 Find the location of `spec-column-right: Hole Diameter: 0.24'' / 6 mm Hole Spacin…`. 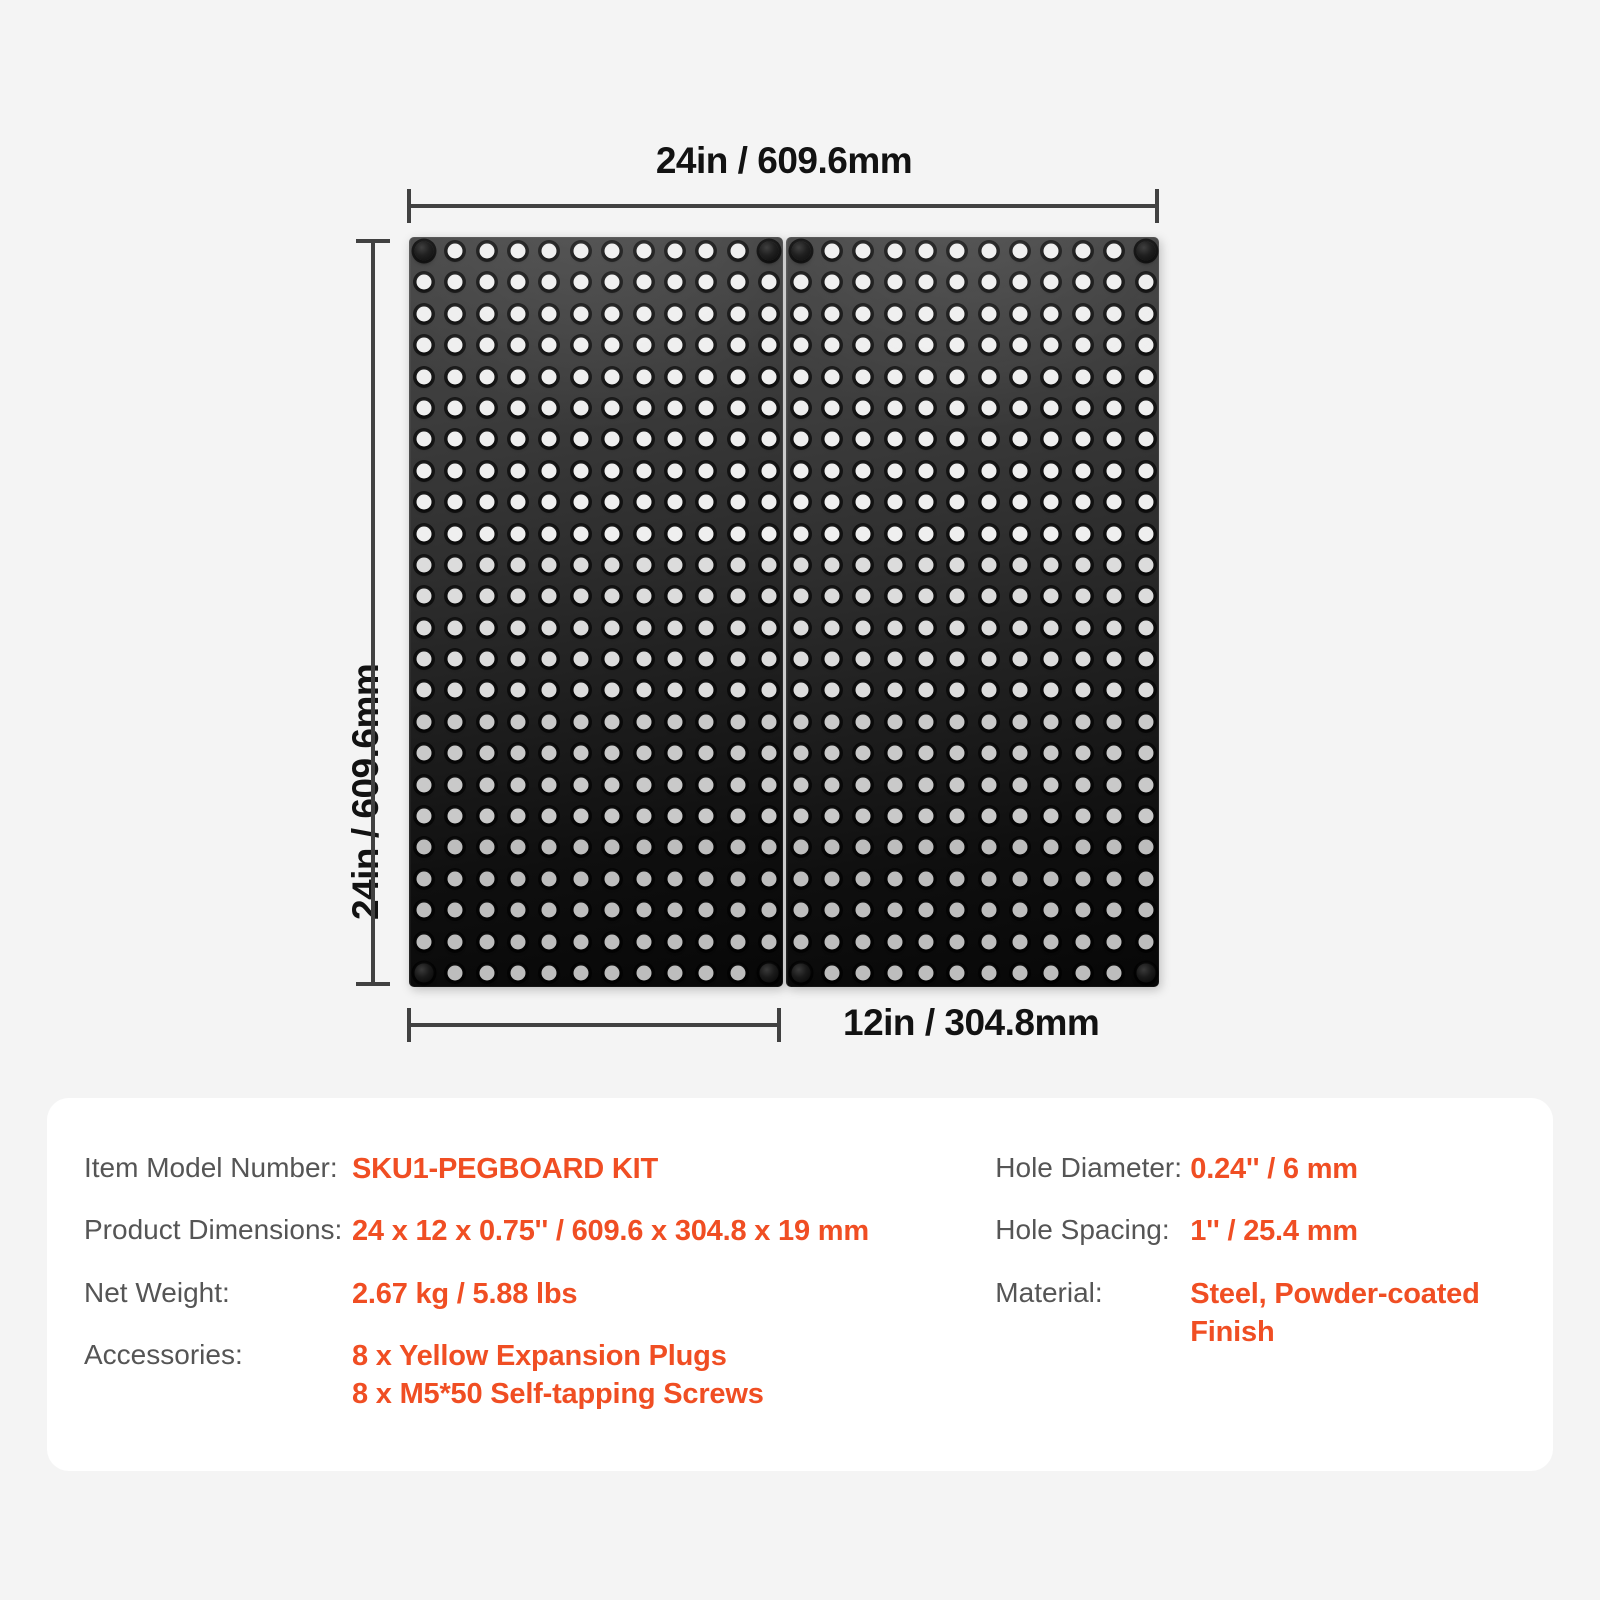

spec-column-right: Hole Diameter: 0.24'' / 6 mm Hole Spacin… is located at coordinates (1266, 1293).